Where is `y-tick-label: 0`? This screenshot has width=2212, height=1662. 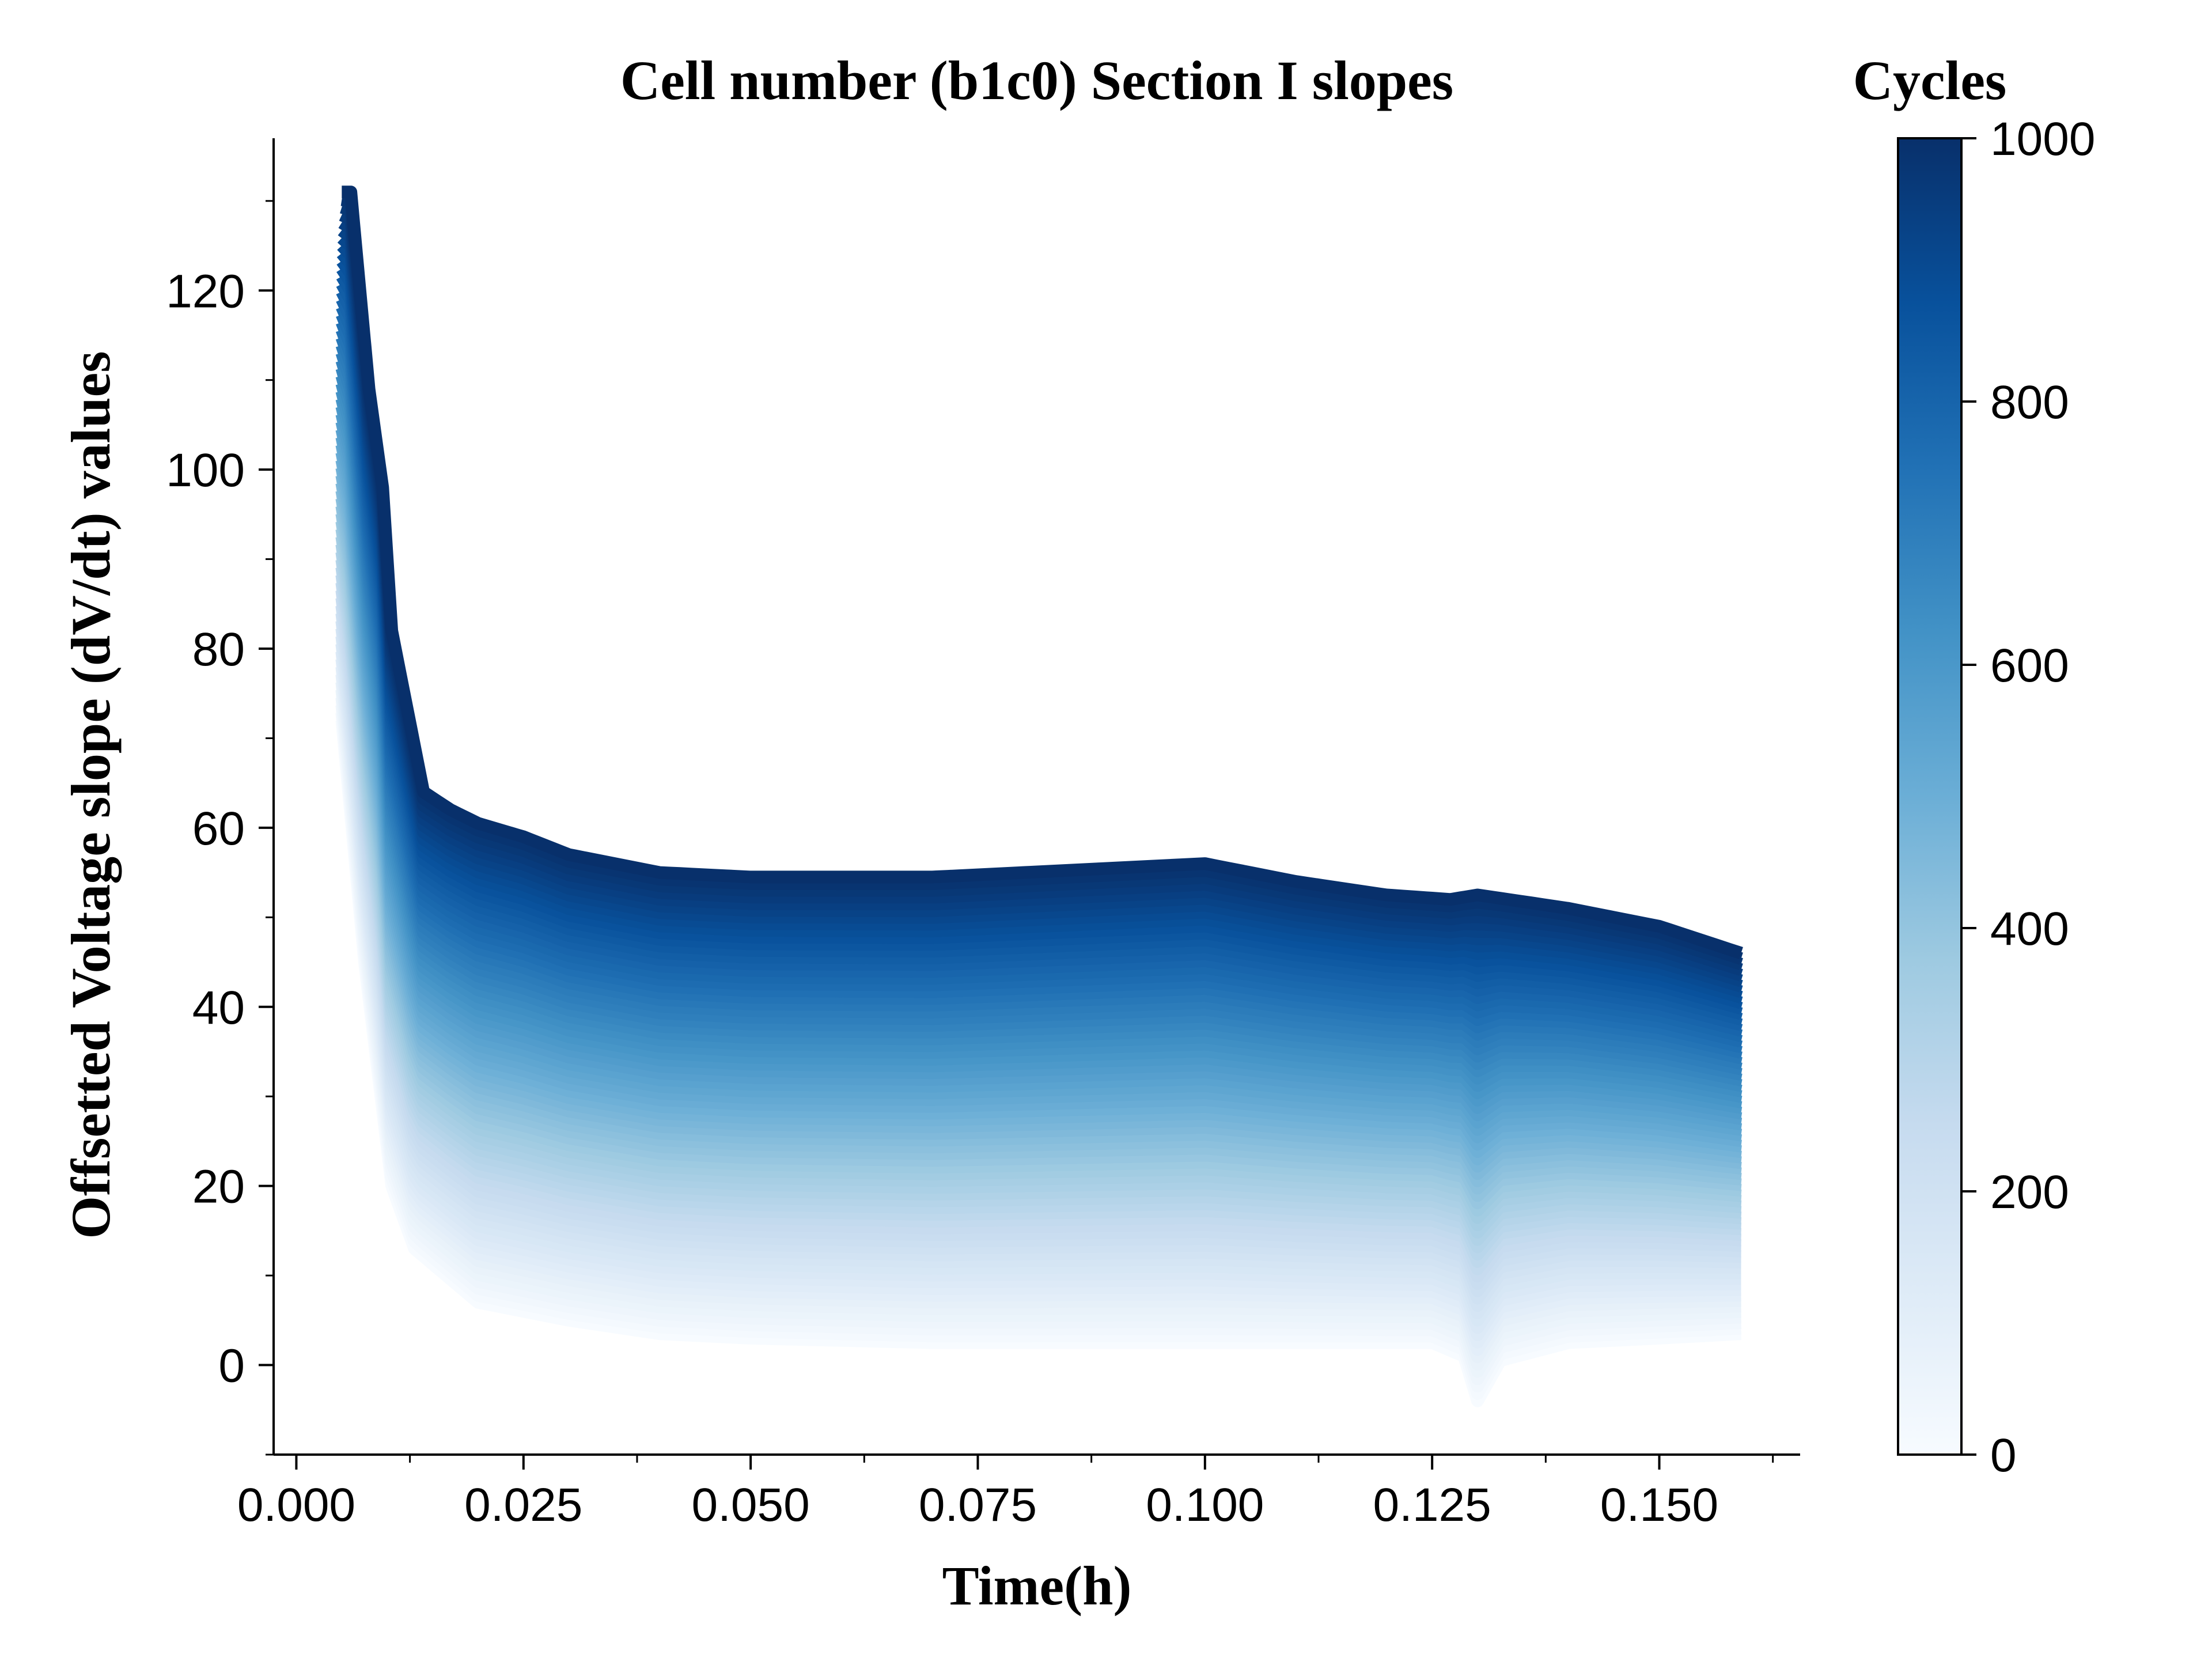
y-tick-label: 0 is located at coordinates (231, 1366).